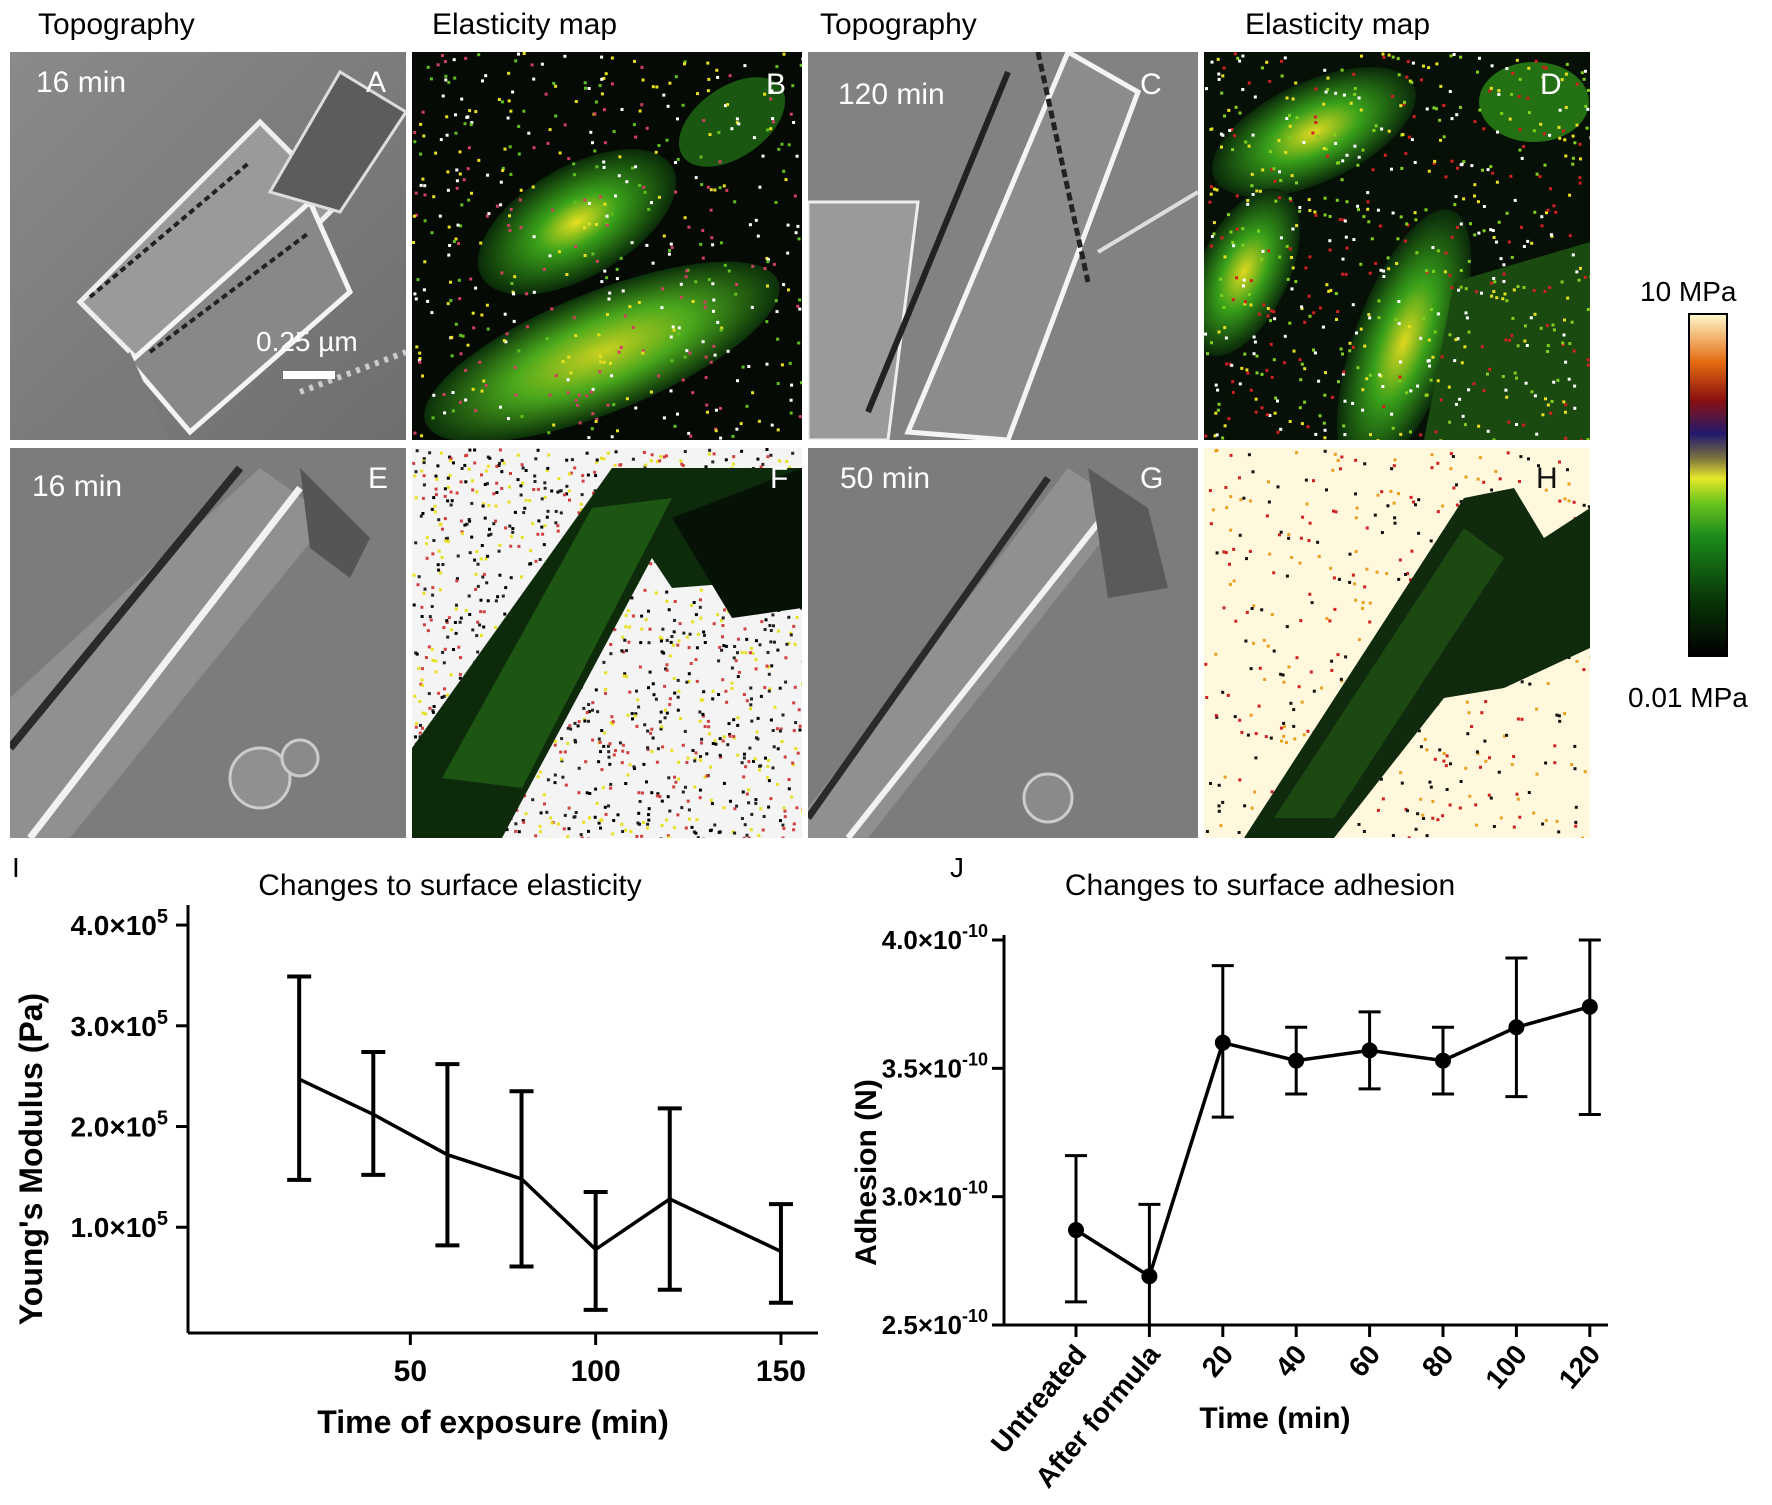  Describe the element at coordinates (1152, 478) in the screenshot. I see `panel-g-letter: G` at that location.